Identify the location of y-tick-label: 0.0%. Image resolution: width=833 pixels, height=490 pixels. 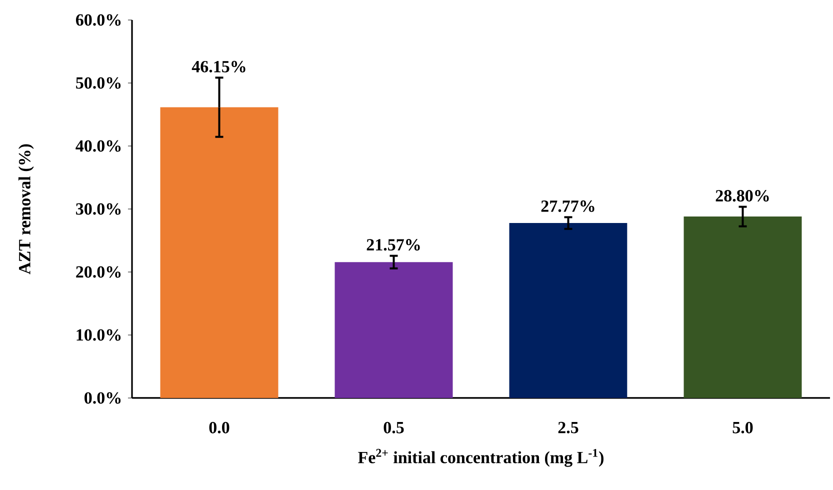
(102, 398).